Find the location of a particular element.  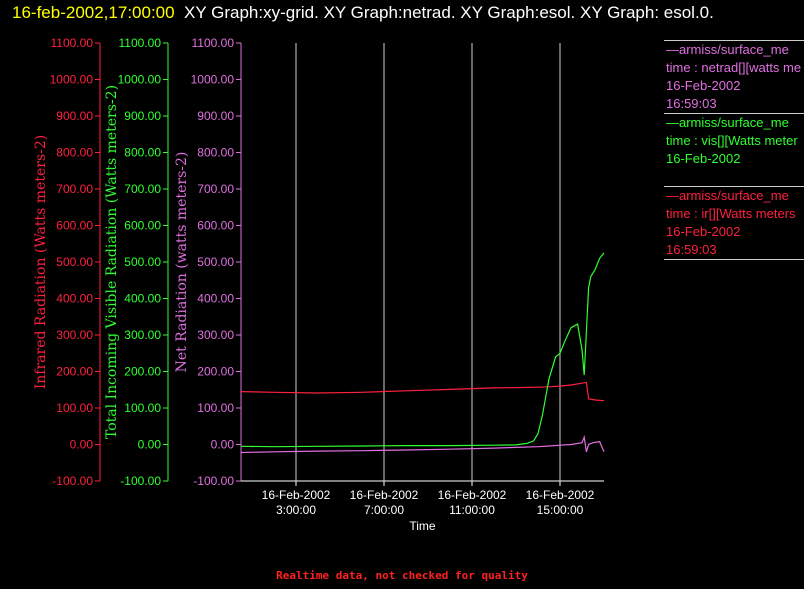

y-tick-label-2: 1000.00 is located at coordinates (213, 80).